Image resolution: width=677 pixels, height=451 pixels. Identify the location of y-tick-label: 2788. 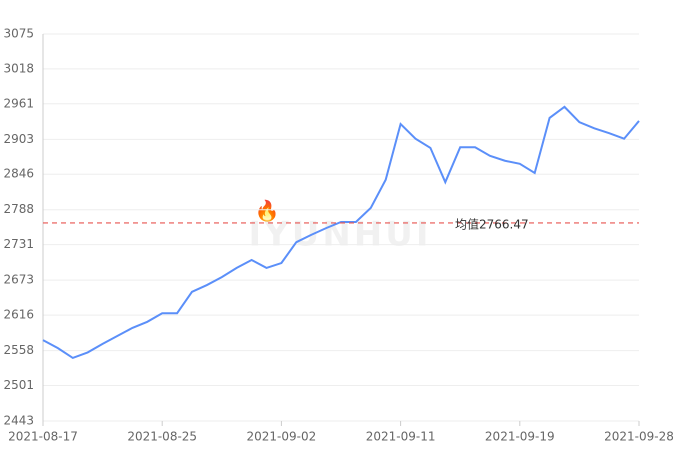
(18, 209).